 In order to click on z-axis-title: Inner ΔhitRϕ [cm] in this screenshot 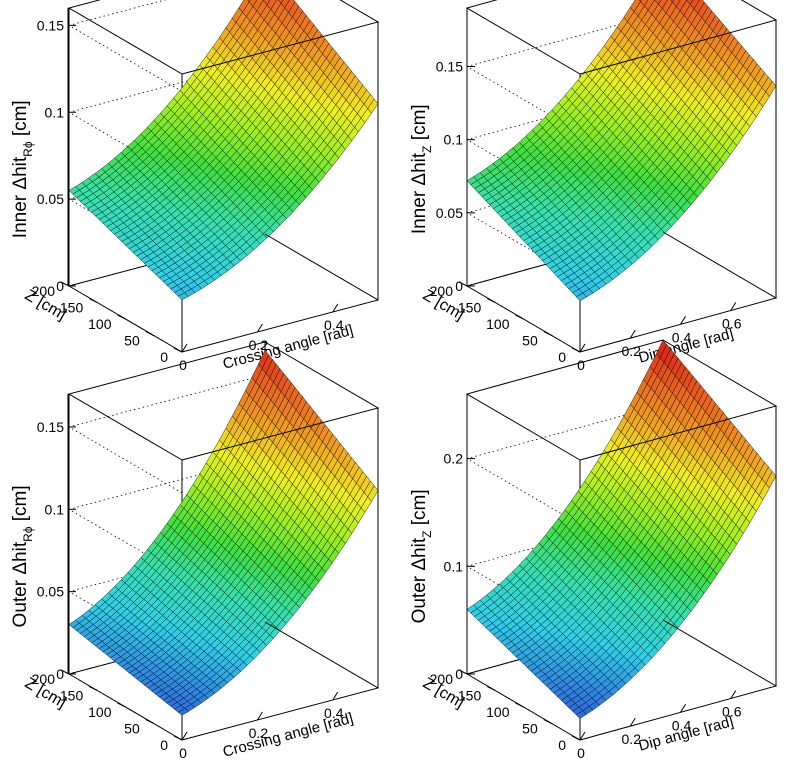, I will do `click(22, 169)`.